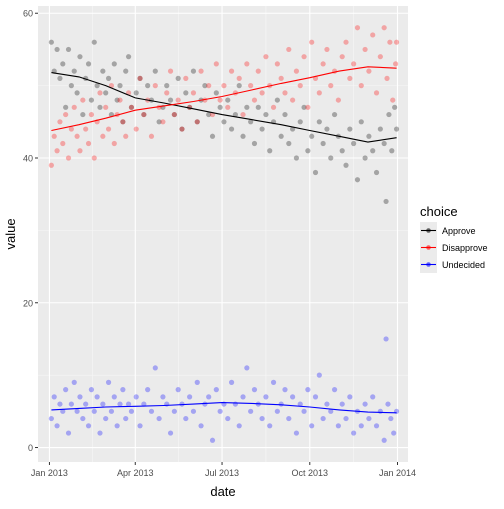  What do you see at coordinates (454, 238) in the screenshot?
I see `legend: choice Approve Disapprove Undecided` at bounding box center [454, 238].